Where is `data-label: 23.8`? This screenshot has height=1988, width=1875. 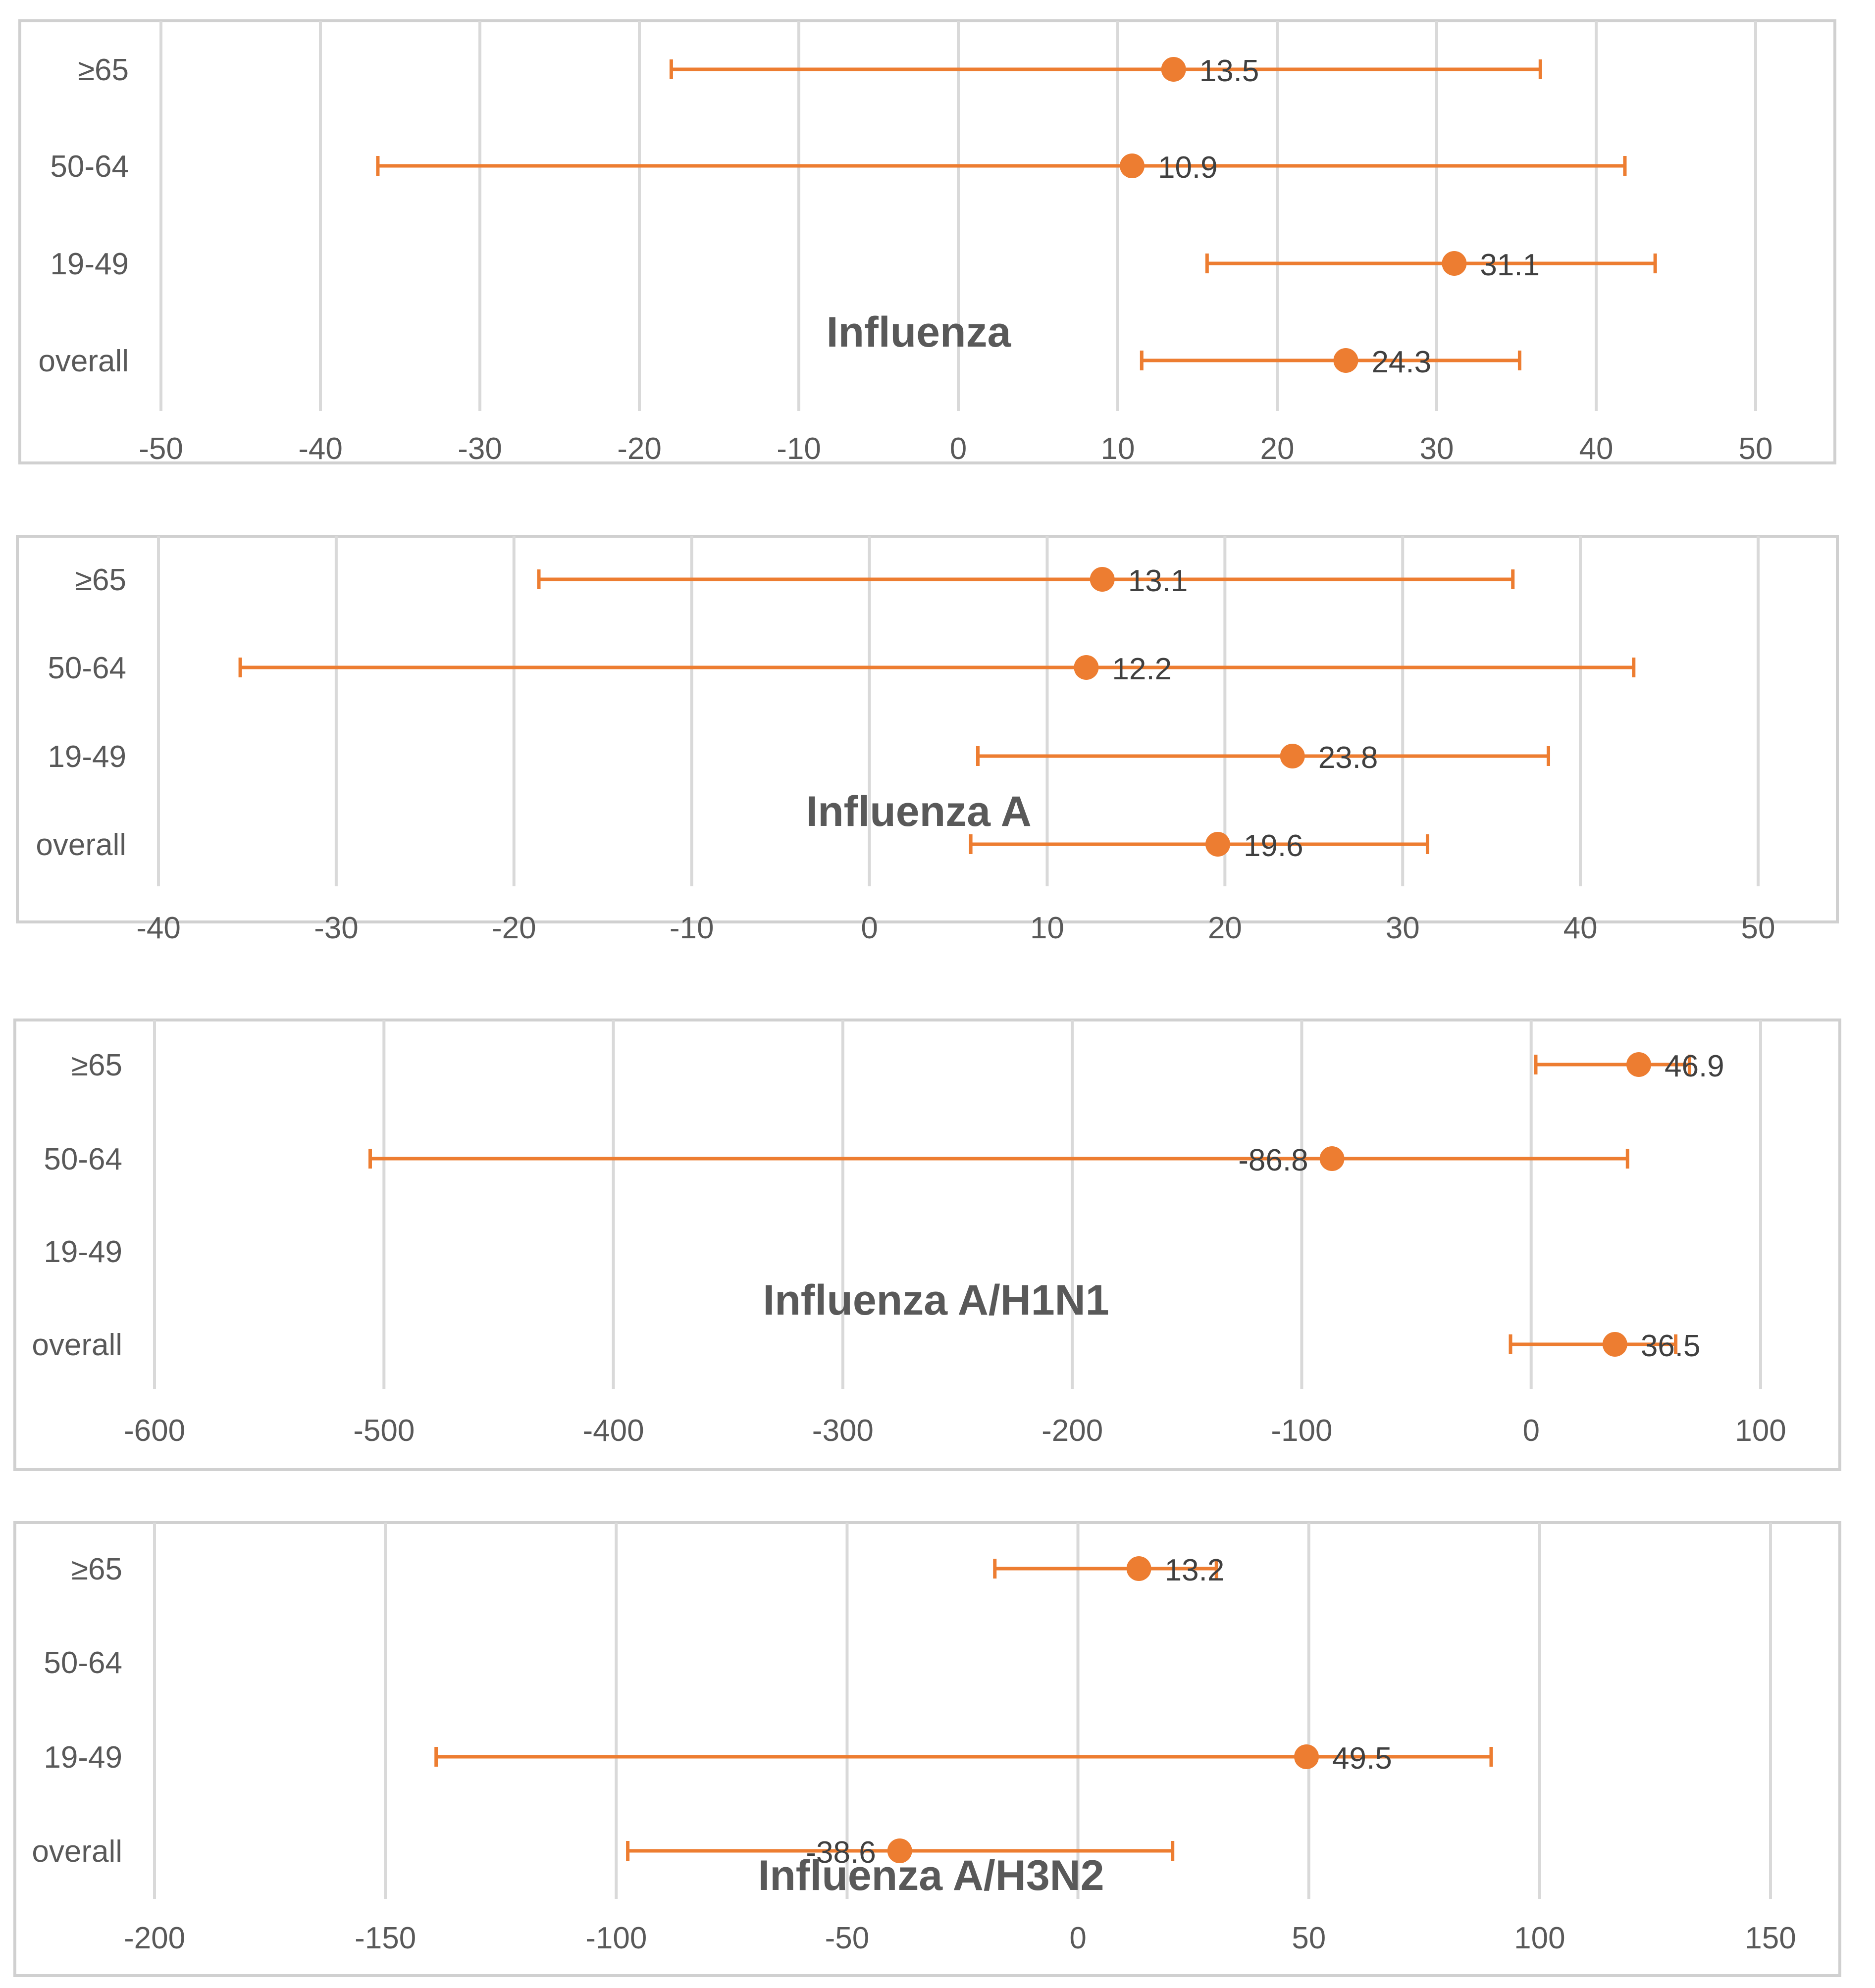 data-label: 23.8 is located at coordinates (1348, 758).